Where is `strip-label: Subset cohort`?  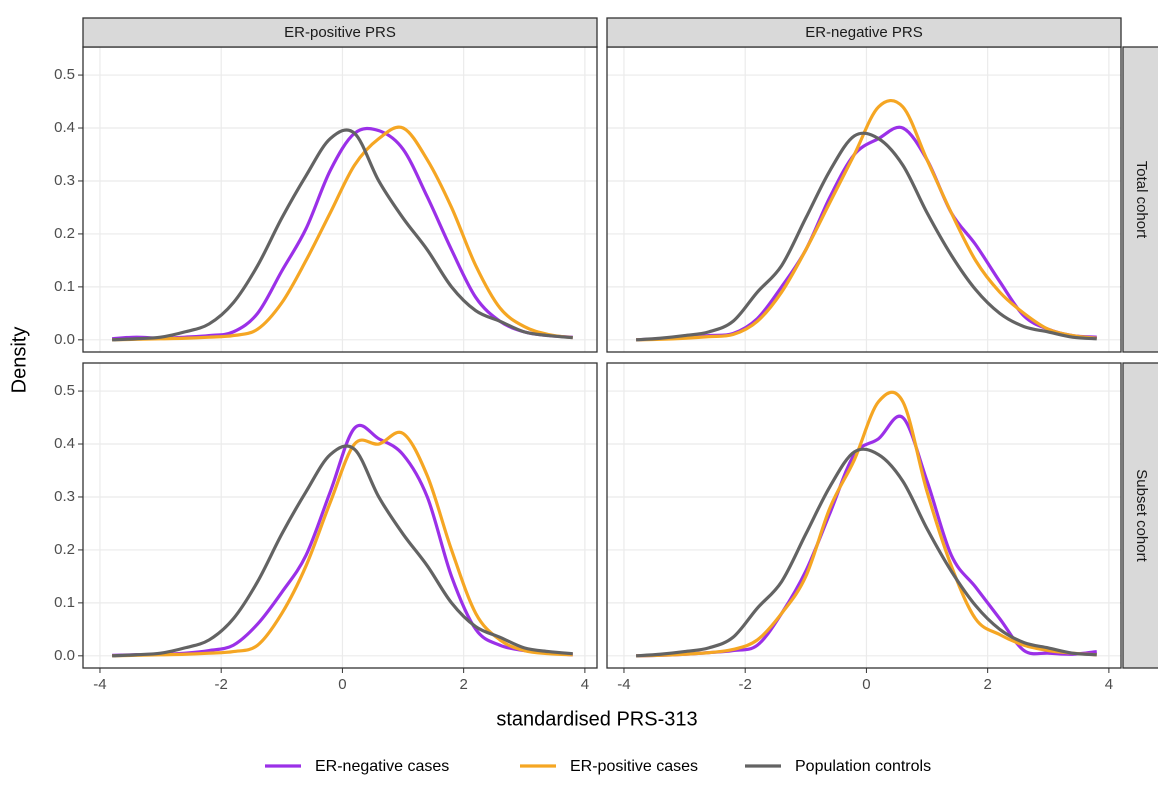 strip-label: Subset cohort is located at coordinates (1141, 515).